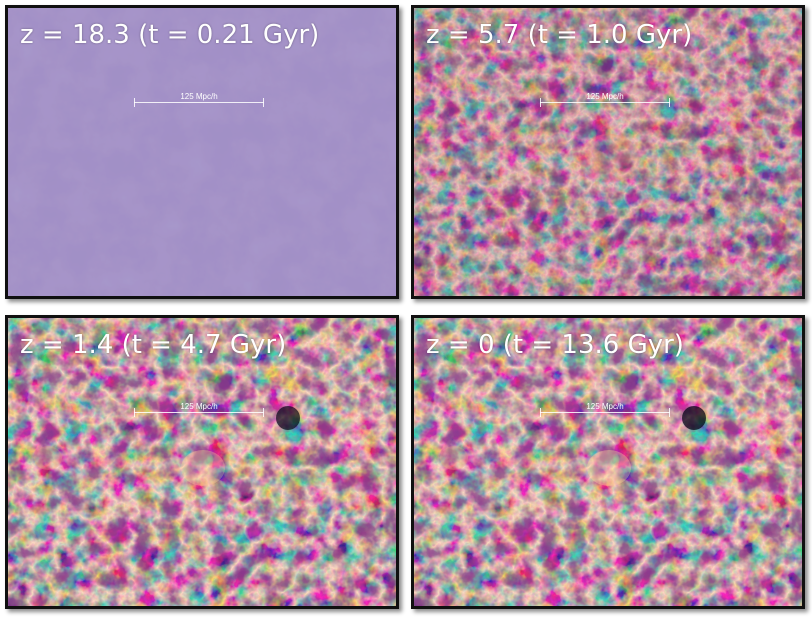  Describe the element at coordinates (559, 35) in the screenshot. I see `redshift-label: z = 5.7 (t = 1.0 Gyr)` at that location.